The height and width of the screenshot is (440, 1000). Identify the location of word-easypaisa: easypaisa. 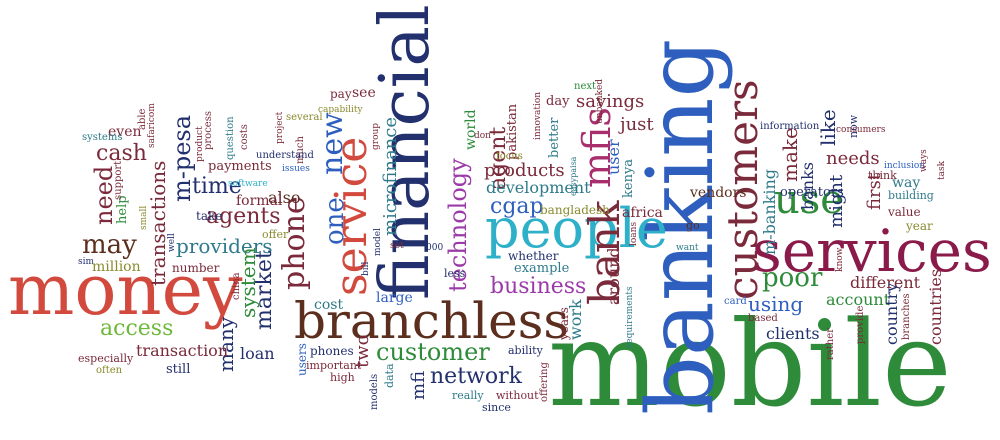
(573, 176).